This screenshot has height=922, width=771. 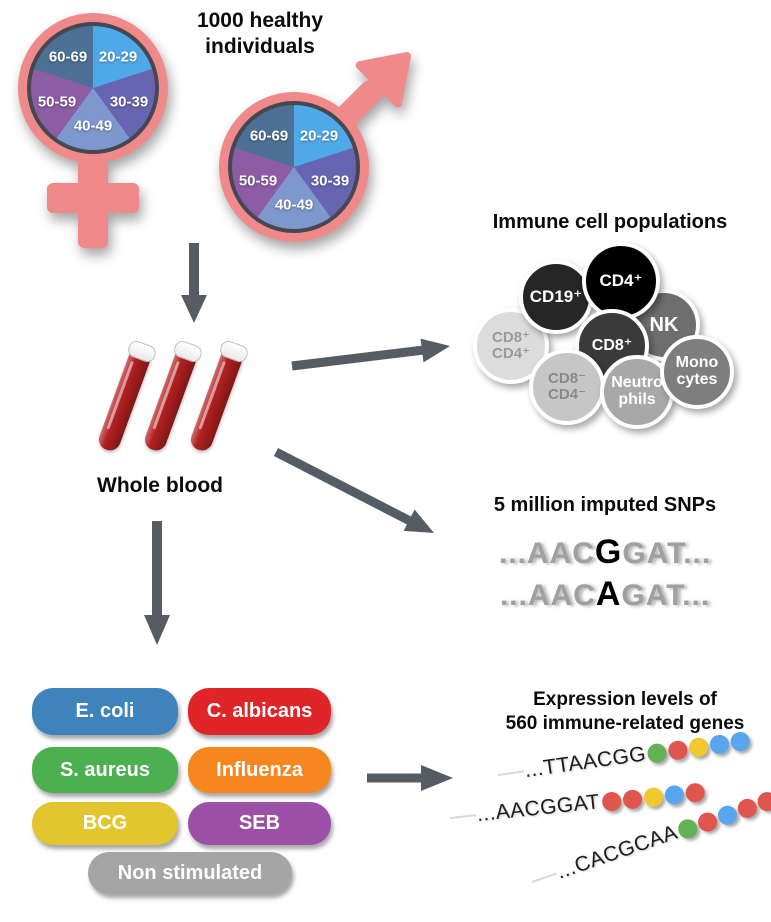 I want to click on seq-variant-allele: A, so click(x=608, y=594).